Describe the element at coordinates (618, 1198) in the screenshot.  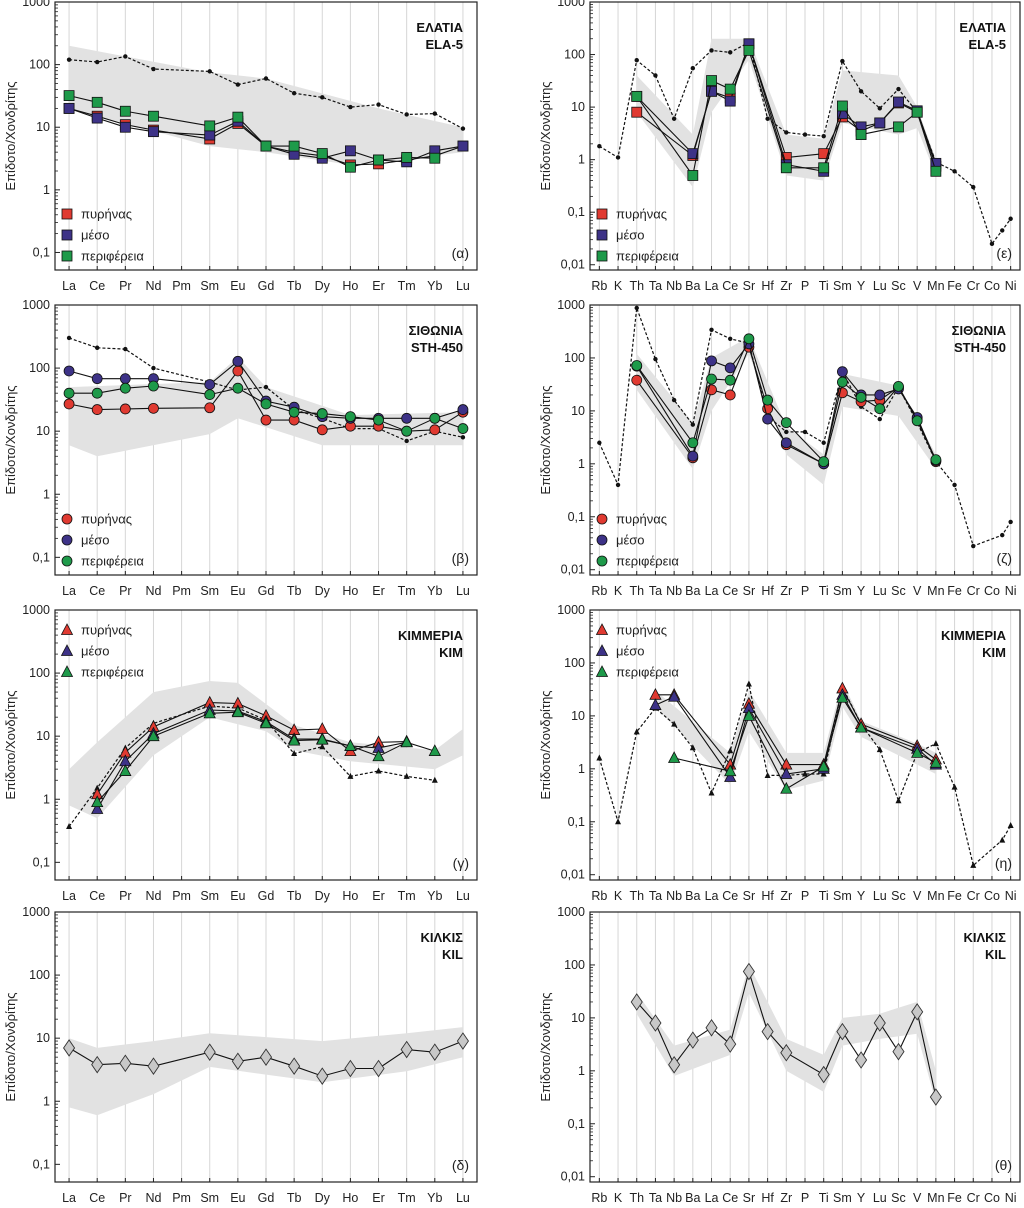
I see `x-tick-label-K: K` at that location.